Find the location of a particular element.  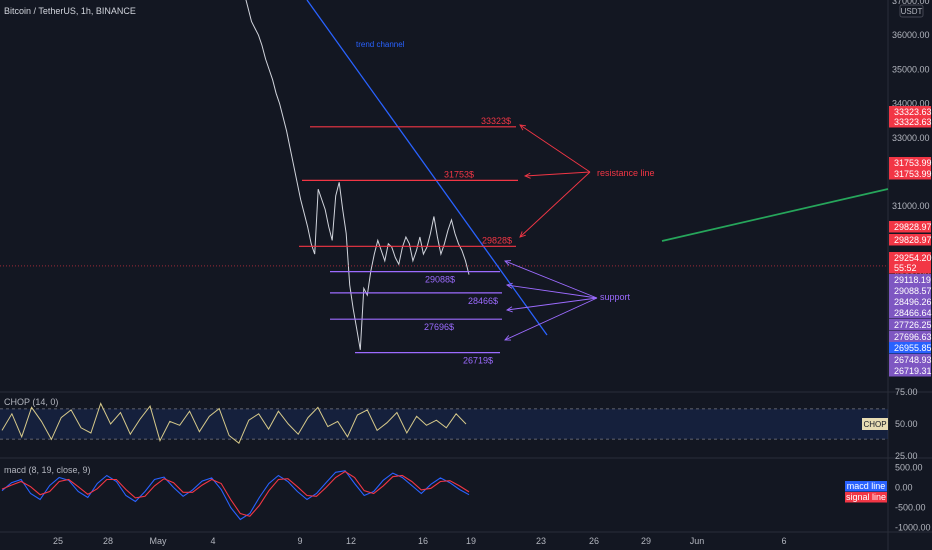

price-badge-text: 27726.25 is located at coordinates (913, 325).